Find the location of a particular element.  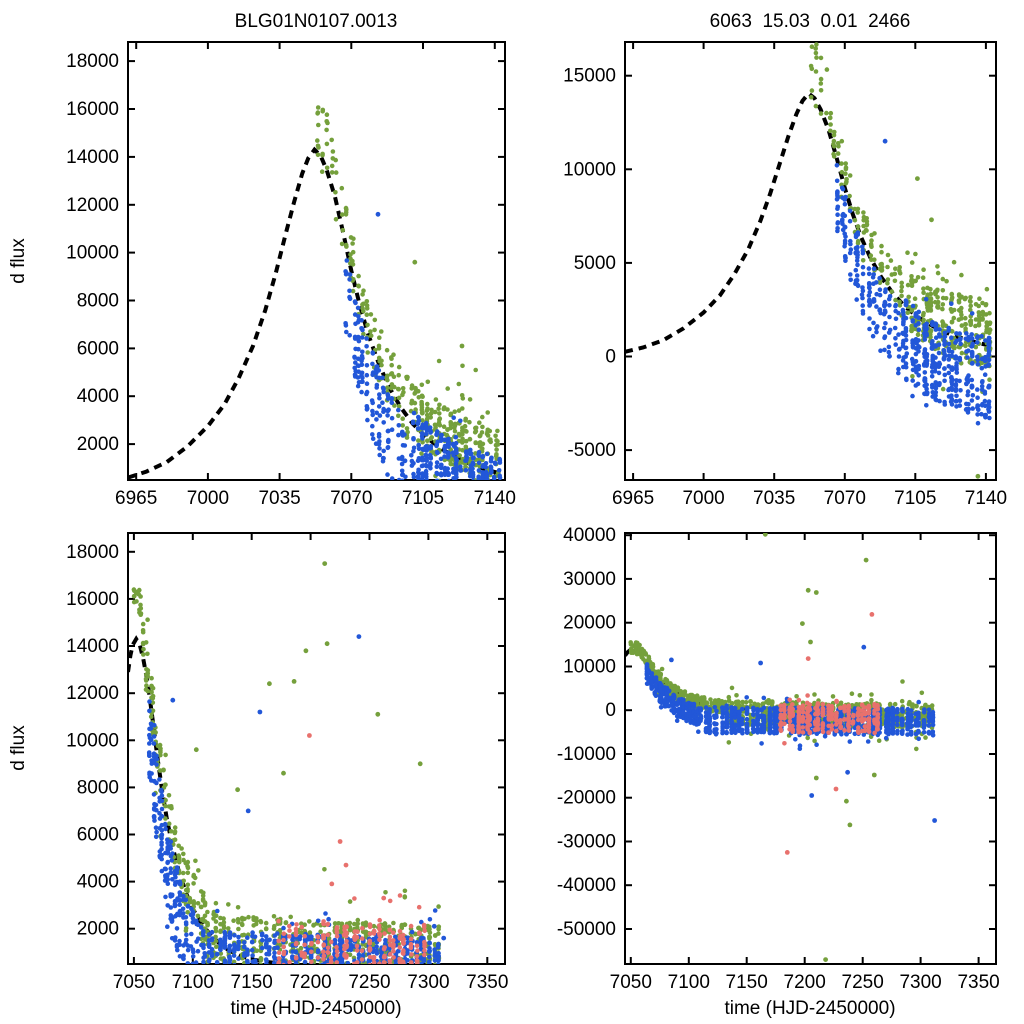

bottom-right-x-tick-label: 7150 is located at coordinates (747, 982).